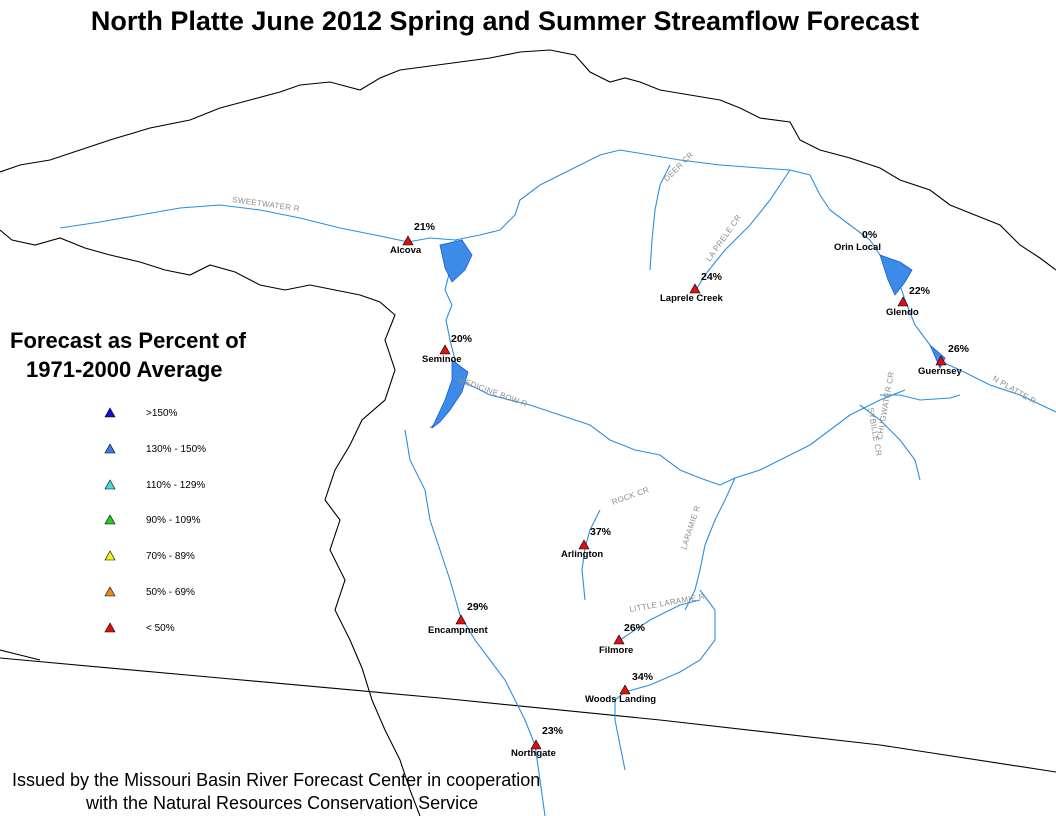 The height and width of the screenshot is (816, 1056). I want to click on station-alcova: 21% Alcova, so click(413, 238).